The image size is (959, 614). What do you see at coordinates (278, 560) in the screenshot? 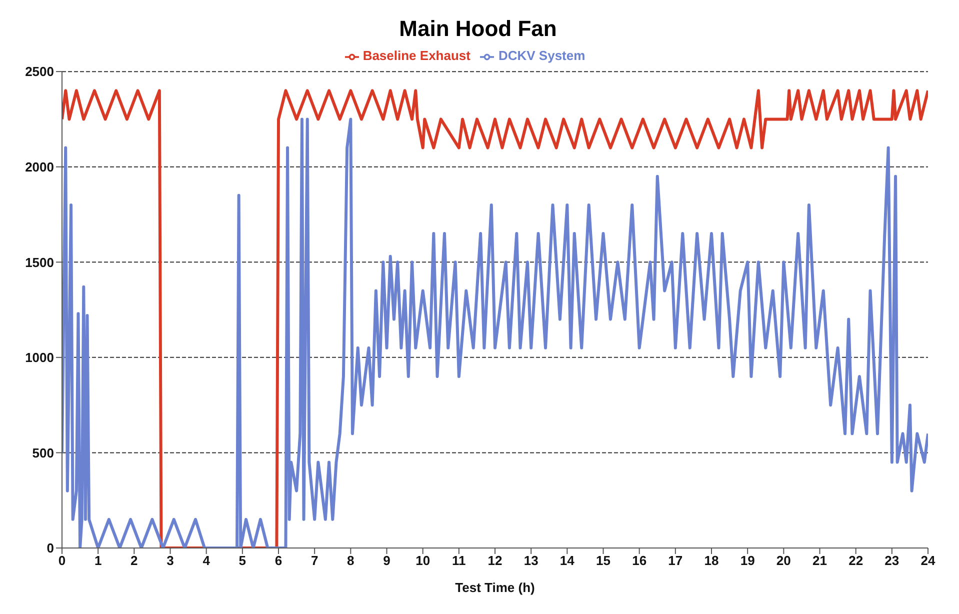
I see `x-tick-label: 6` at bounding box center [278, 560].